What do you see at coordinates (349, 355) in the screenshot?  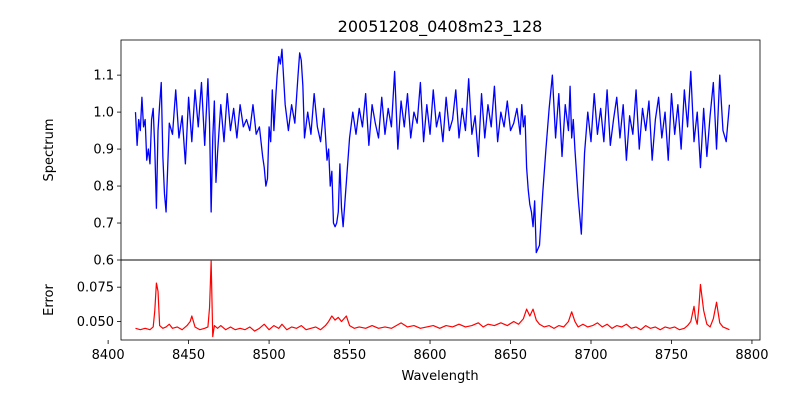 I see `x-tick-label: 8550` at bounding box center [349, 355].